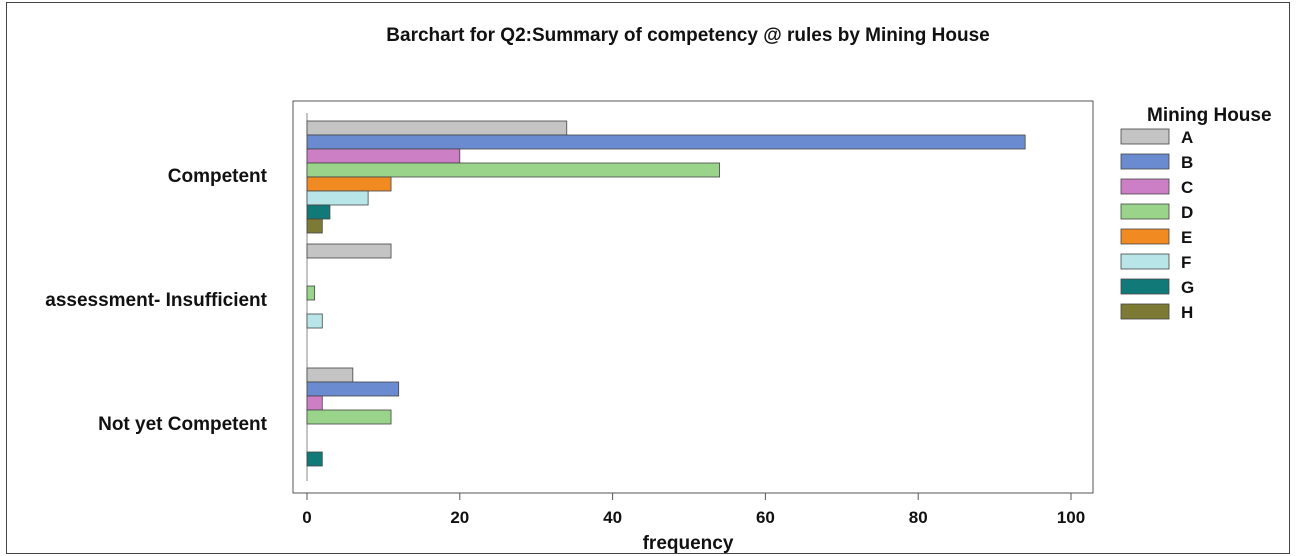 This screenshot has height=556, width=1297. I want to click on legend-label-h: H, so click(1187, 312).